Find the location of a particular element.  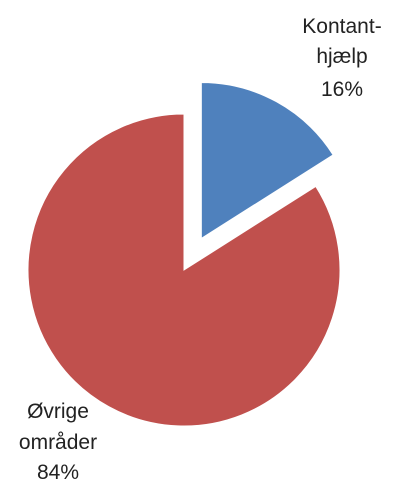

slice-label-kontanthjaelp: Kontant- hjælp 16% is located at coordinates (341, 58).